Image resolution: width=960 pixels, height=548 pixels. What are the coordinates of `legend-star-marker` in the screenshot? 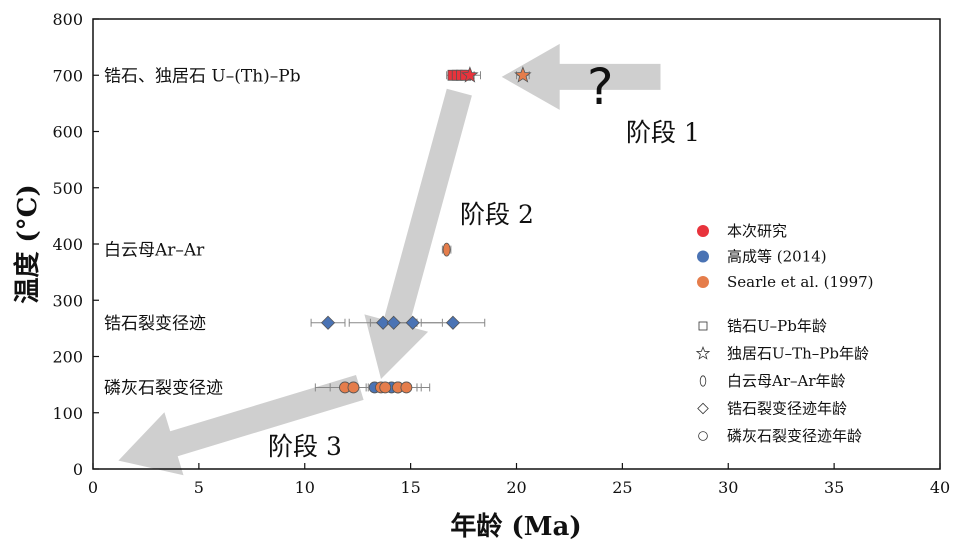 It's located at (703, 352).